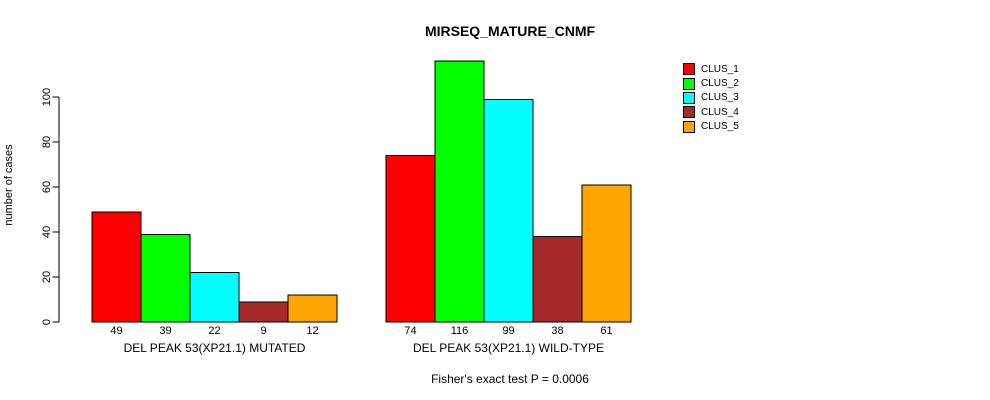 Image resolution: width=990 pixels, height=400 pixels. I want to click on y-axis-tick-label: 40, so click(47, 232).